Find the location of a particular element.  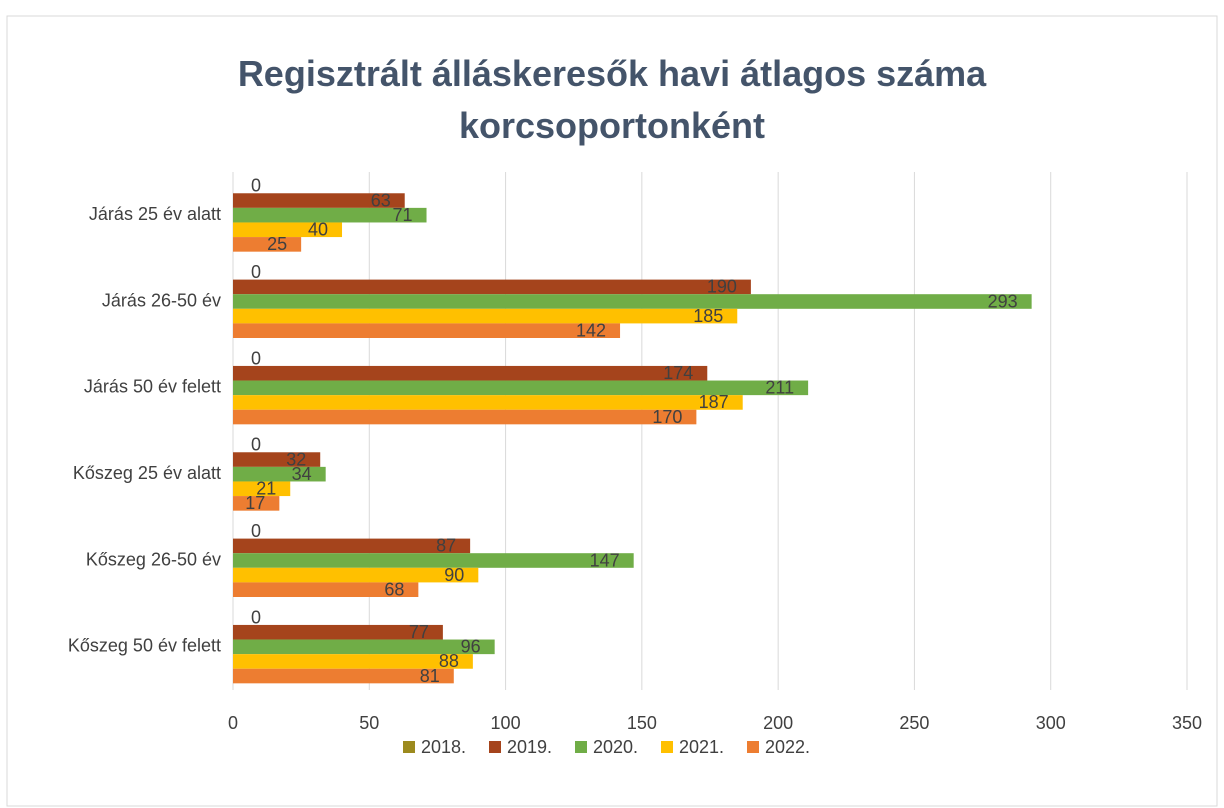

data-label: 211 is located at coordinates (779, 388).